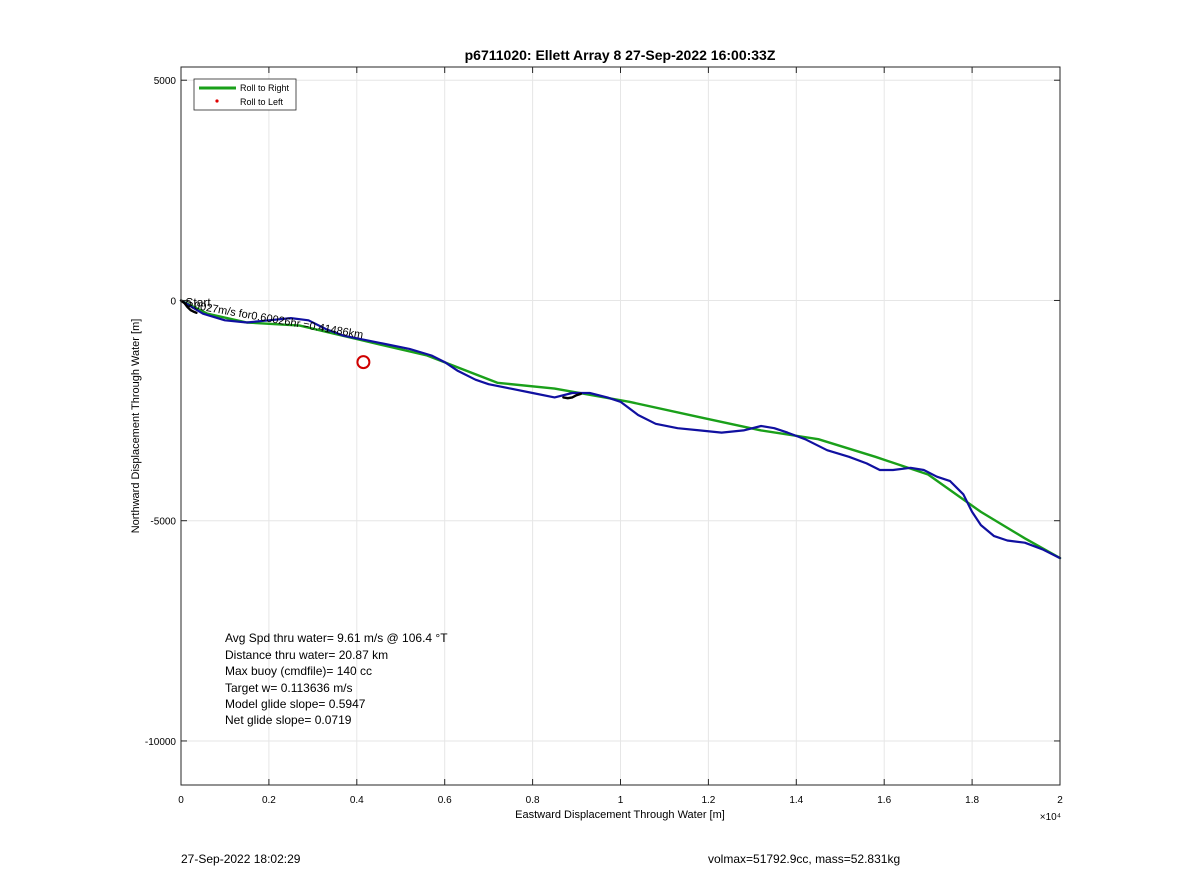  I want to click on x-tick-label: 1.4, so click(796, 800).